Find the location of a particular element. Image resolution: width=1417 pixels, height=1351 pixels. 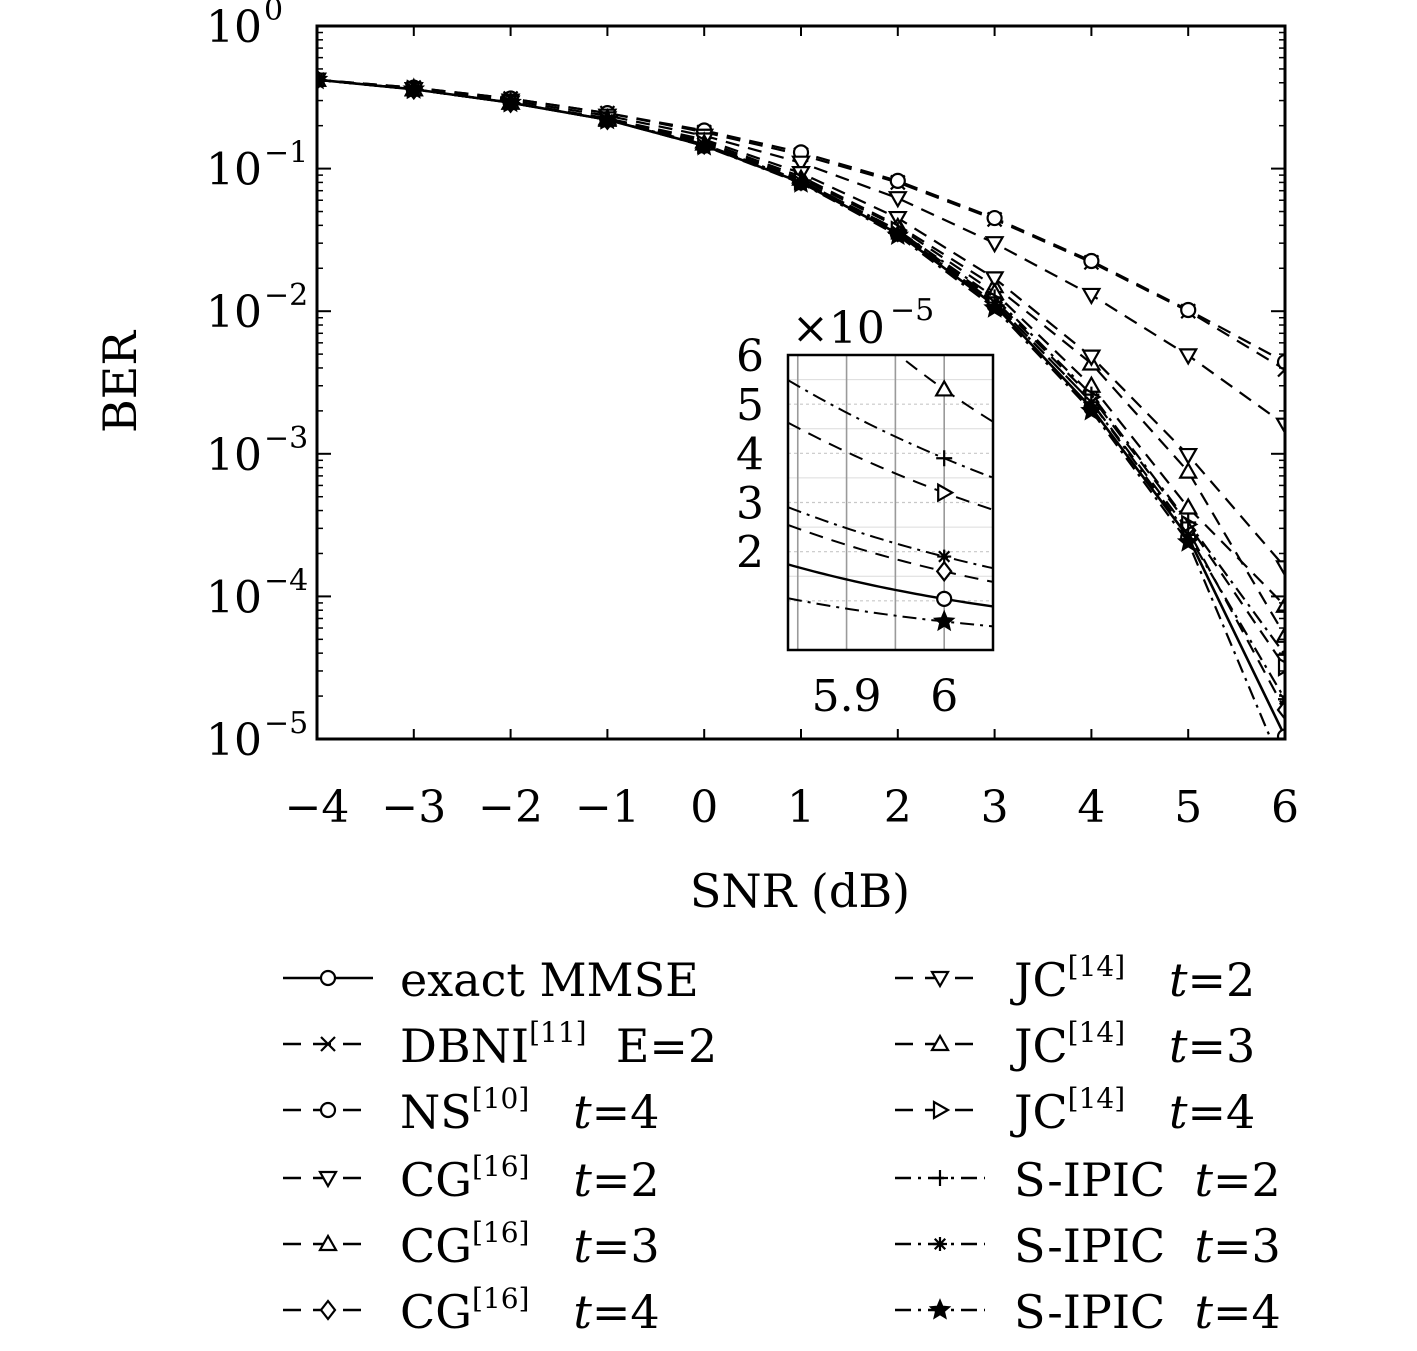

inset-series-s-ipic-t-4-line is located at coordinates (890, 612).